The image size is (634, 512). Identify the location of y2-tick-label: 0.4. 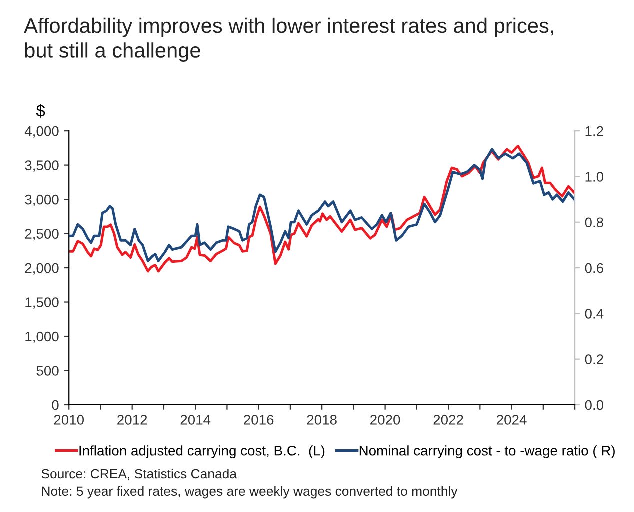
(594, 314).